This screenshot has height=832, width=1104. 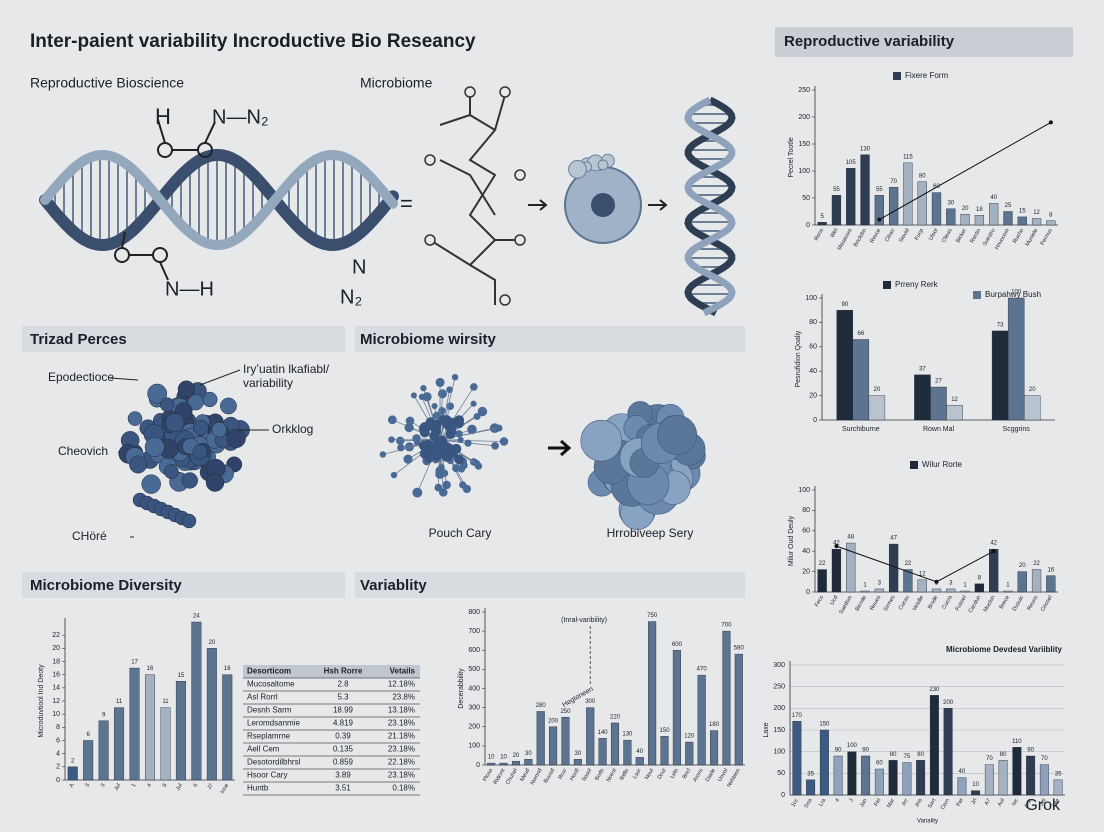 What do you see at coordinates (927, 822) in the screenshot?
I see `x-axis-label: Variality` at bounding box center [927, 822].